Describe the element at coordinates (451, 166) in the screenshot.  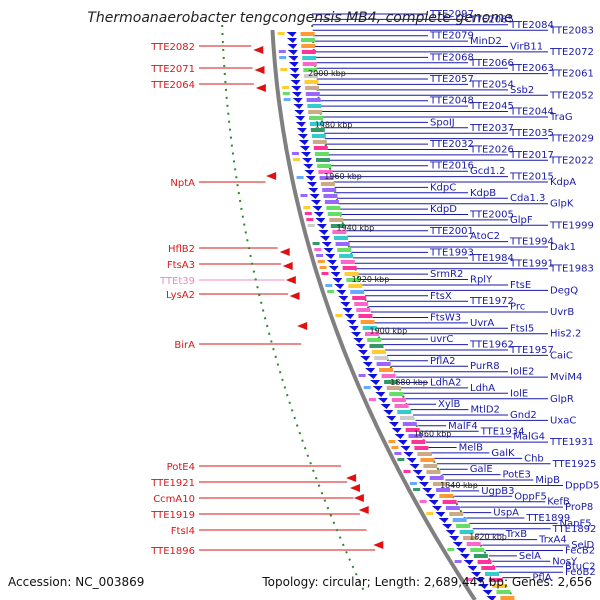
I see `gene-label-tte2016: TTE2016` at that location.